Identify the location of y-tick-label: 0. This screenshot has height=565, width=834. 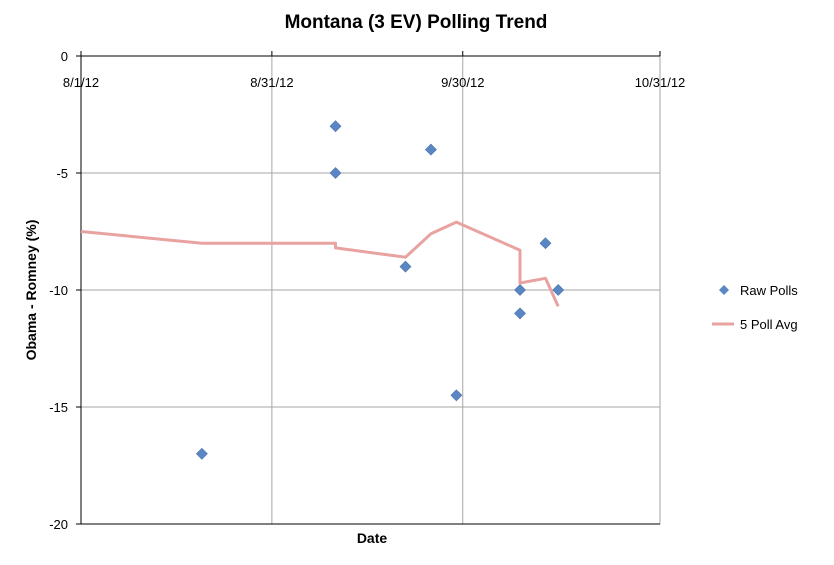
(64, 56).